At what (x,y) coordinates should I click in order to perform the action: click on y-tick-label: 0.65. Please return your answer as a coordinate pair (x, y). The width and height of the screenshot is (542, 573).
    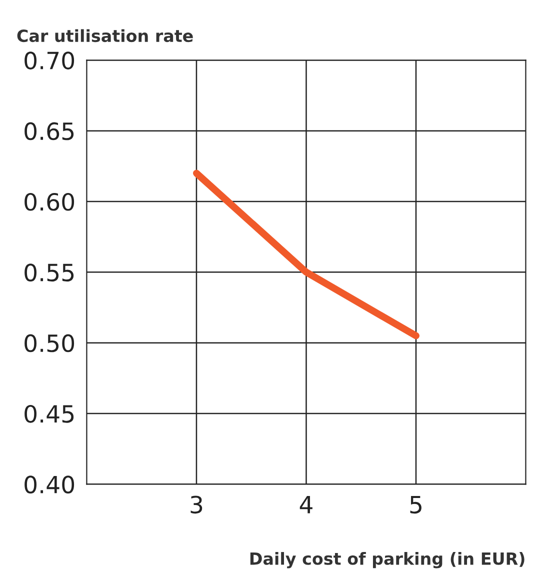
    Looking at the image, I should click on (49, 131).